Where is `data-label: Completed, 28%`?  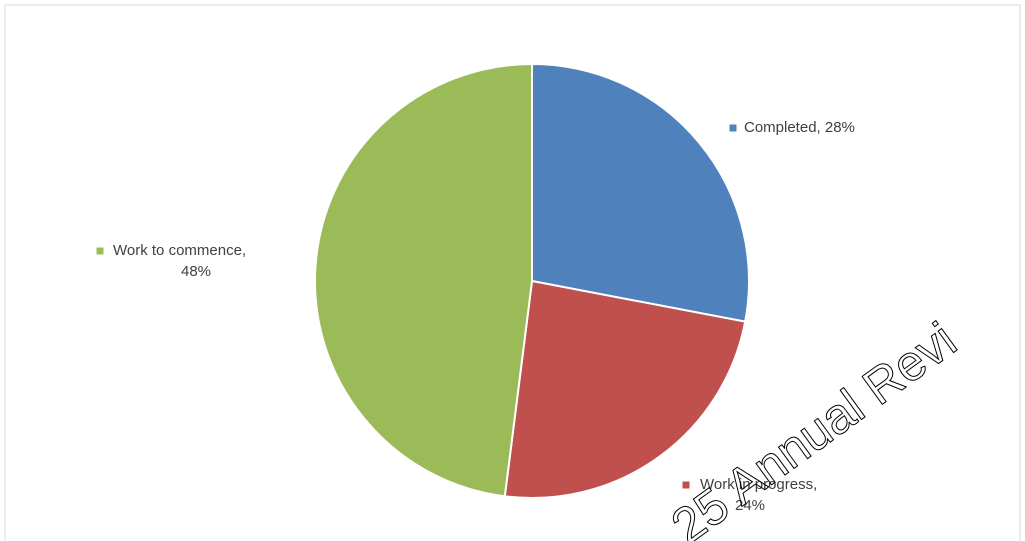 data-label: Completed, 28% is located at coordinates (799, 127).